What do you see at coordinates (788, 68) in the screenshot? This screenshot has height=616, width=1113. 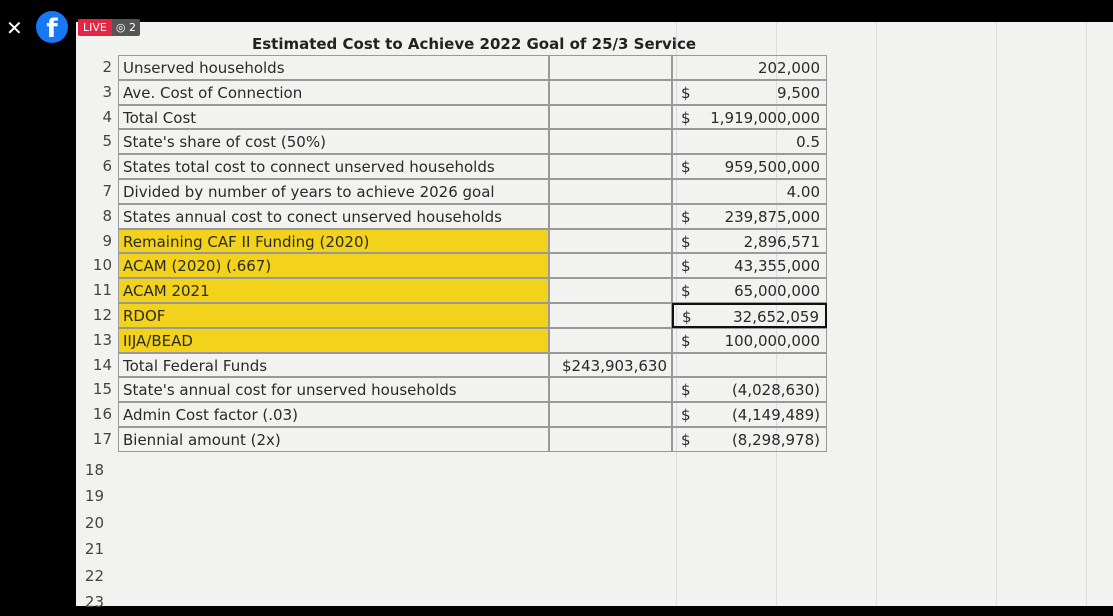 I see `amount: 202,000` at bounding box center [788, 68].